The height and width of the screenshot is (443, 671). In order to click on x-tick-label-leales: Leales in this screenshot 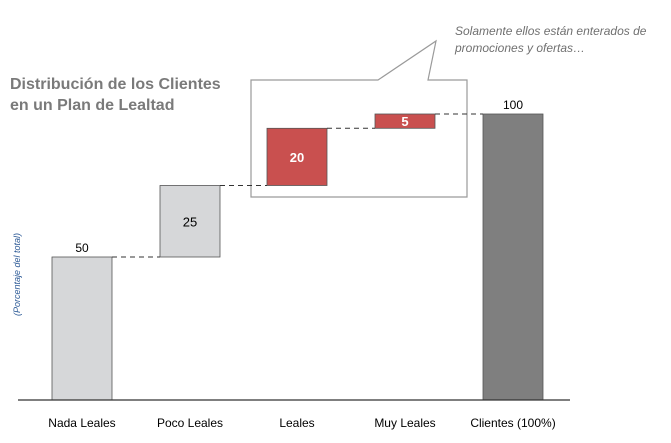, I will do `click(296, 423)`.